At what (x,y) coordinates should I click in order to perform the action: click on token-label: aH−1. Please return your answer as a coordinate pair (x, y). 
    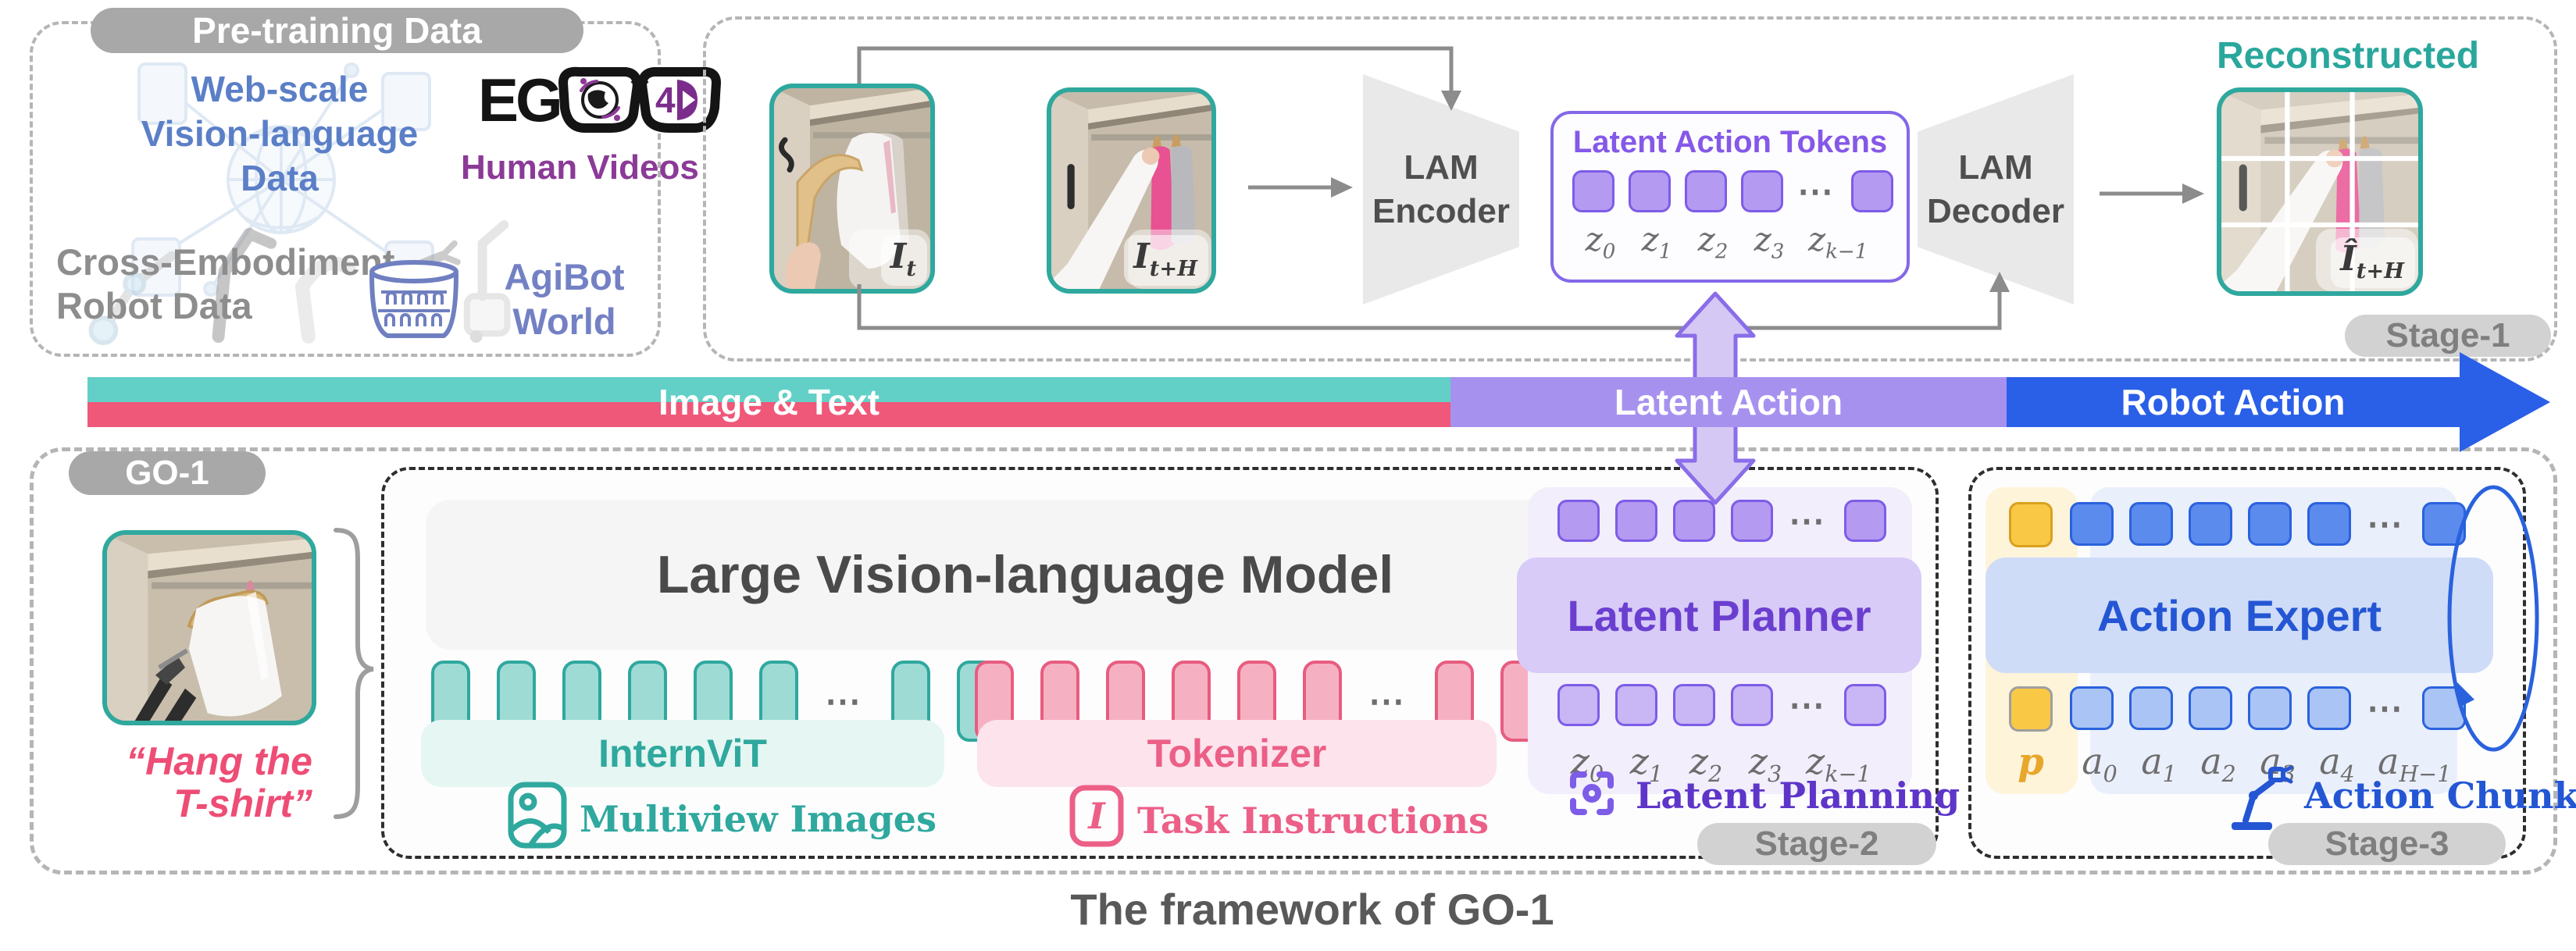
    Looking at the image, I should click on (2415, 764).